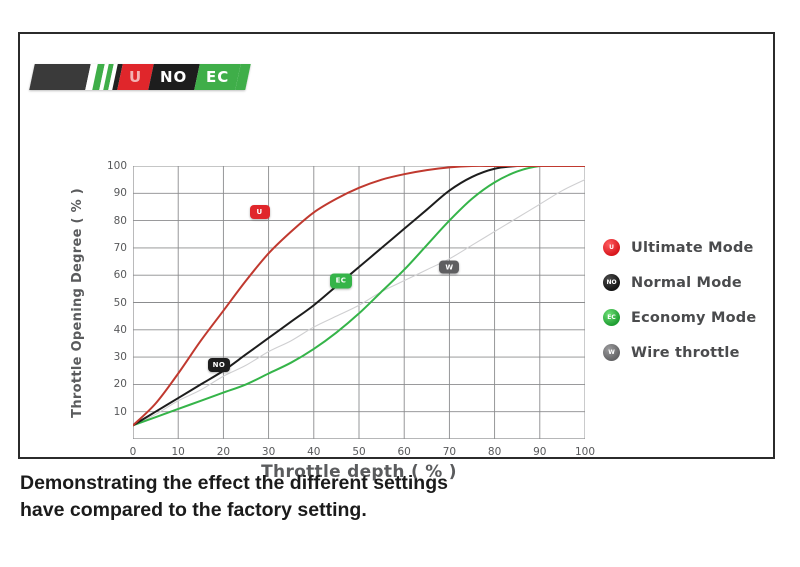  Describe the element at coordinates (120, 220) in the screenshot. I see `y-tick-label: 80` at that location.